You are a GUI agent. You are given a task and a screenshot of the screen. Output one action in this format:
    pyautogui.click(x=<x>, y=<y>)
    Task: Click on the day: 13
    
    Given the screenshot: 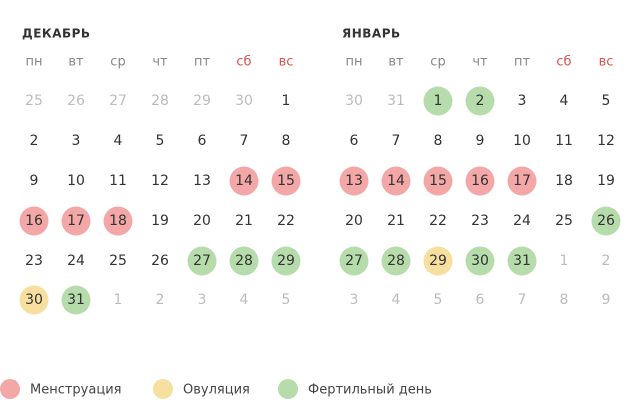 What is the action you would take?
    pyautogui.click(x=354, y=181)
    